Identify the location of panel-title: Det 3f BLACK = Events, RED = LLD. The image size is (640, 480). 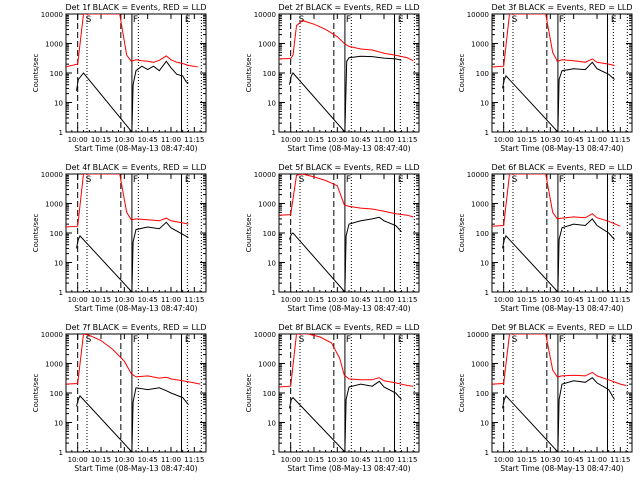
(561, 7).